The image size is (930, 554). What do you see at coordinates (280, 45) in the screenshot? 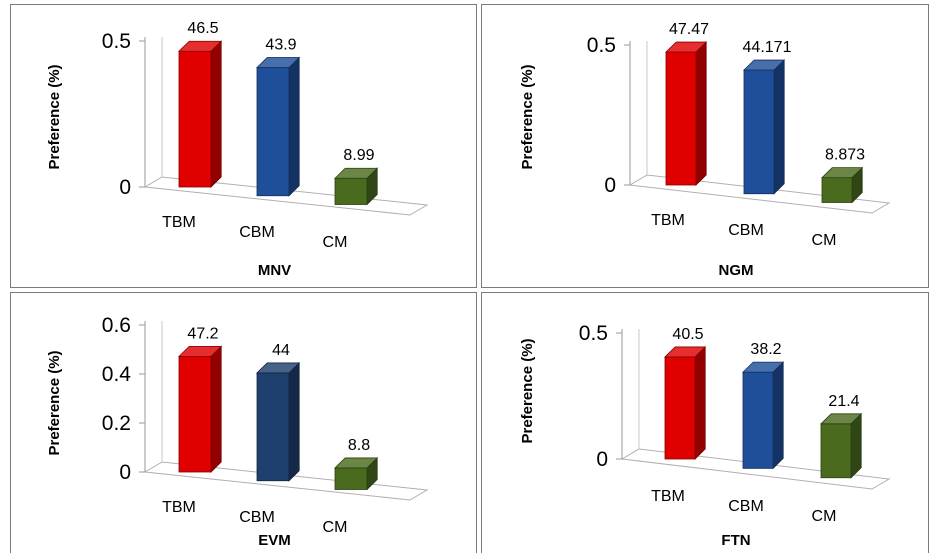
I see `data-label: 43.9` at bounding box center [280, 45].